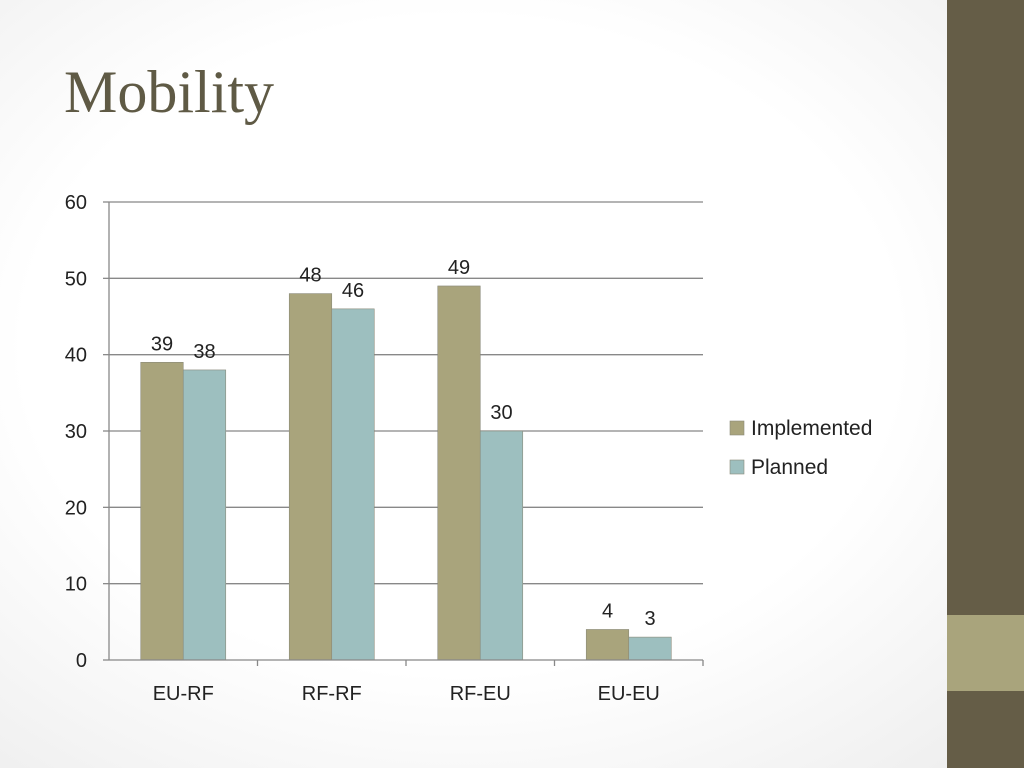  Describe the element at coordinates (310, 477) in the screenshot. I see `bar-implemented-rf-rf` at that location.